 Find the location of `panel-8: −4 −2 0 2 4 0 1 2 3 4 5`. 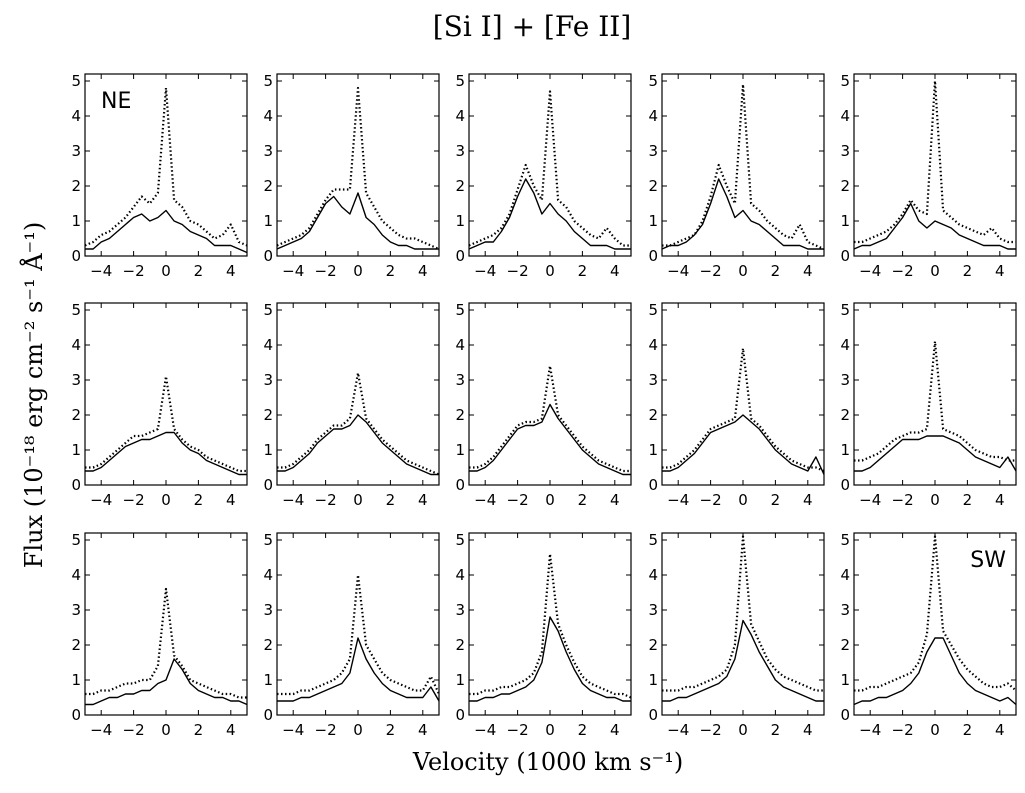

panel-8: −4 −2 0 2 4 0 1 2 3 4 5 is located at coordinates (543, 405).